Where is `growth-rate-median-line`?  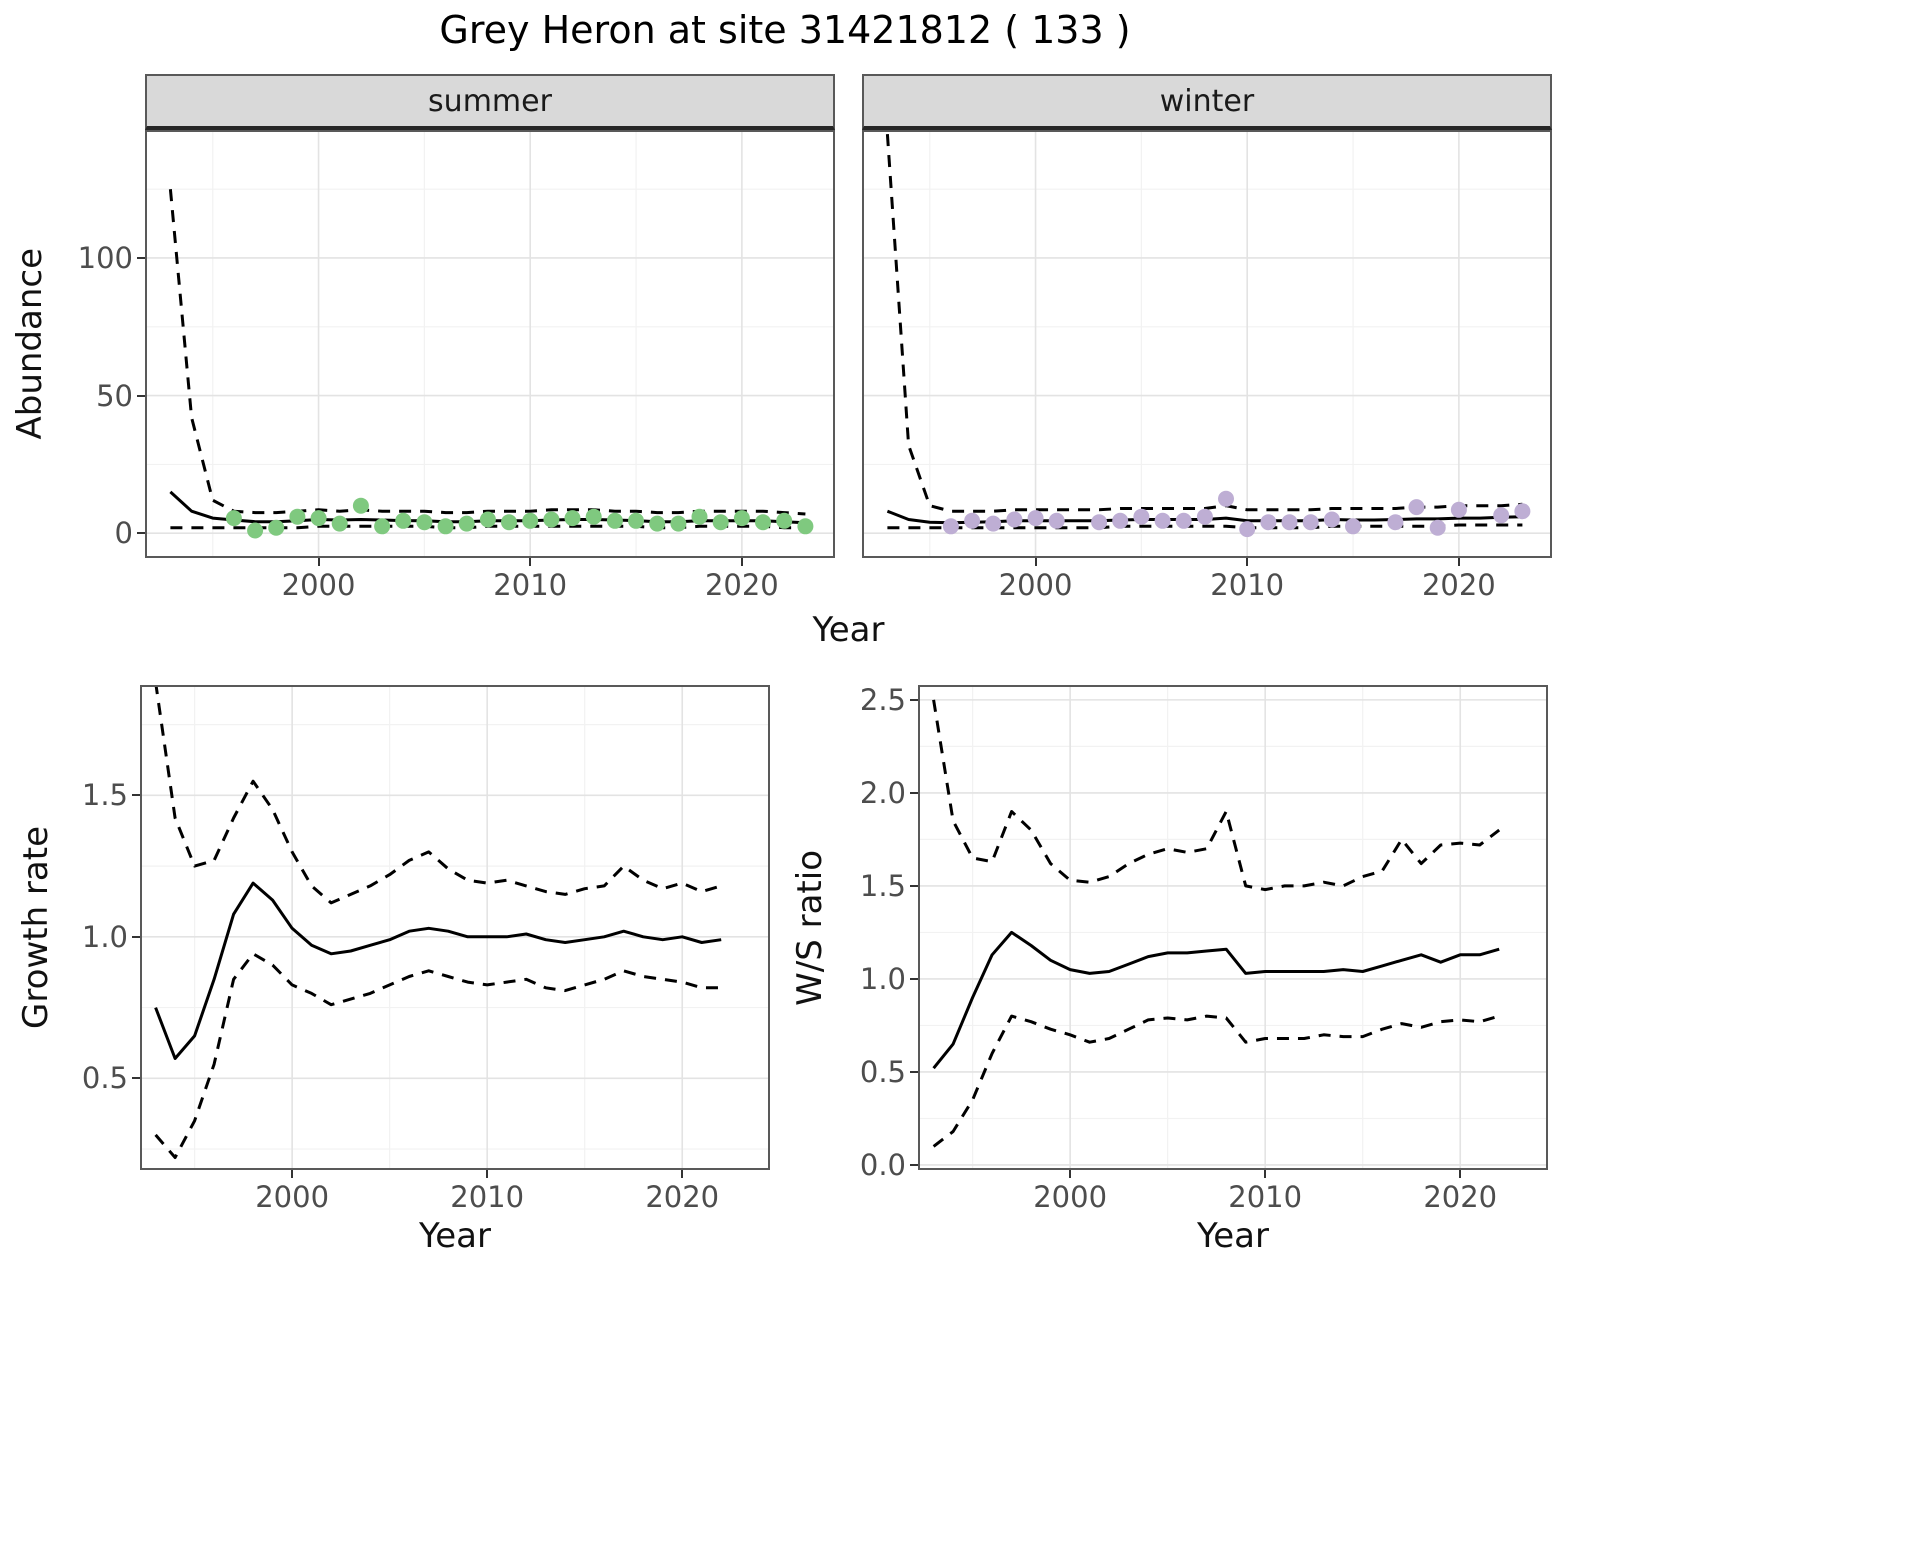
growth-rate-median-line is located at coordinates (438, 970).